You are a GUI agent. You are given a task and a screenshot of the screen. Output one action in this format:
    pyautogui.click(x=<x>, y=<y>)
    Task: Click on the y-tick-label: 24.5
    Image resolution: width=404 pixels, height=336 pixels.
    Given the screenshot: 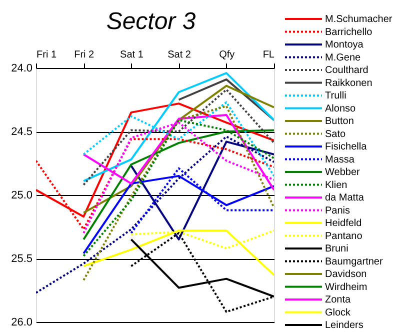 What is the action you would take?
    pyautogui.click(x=21, y=132)
    